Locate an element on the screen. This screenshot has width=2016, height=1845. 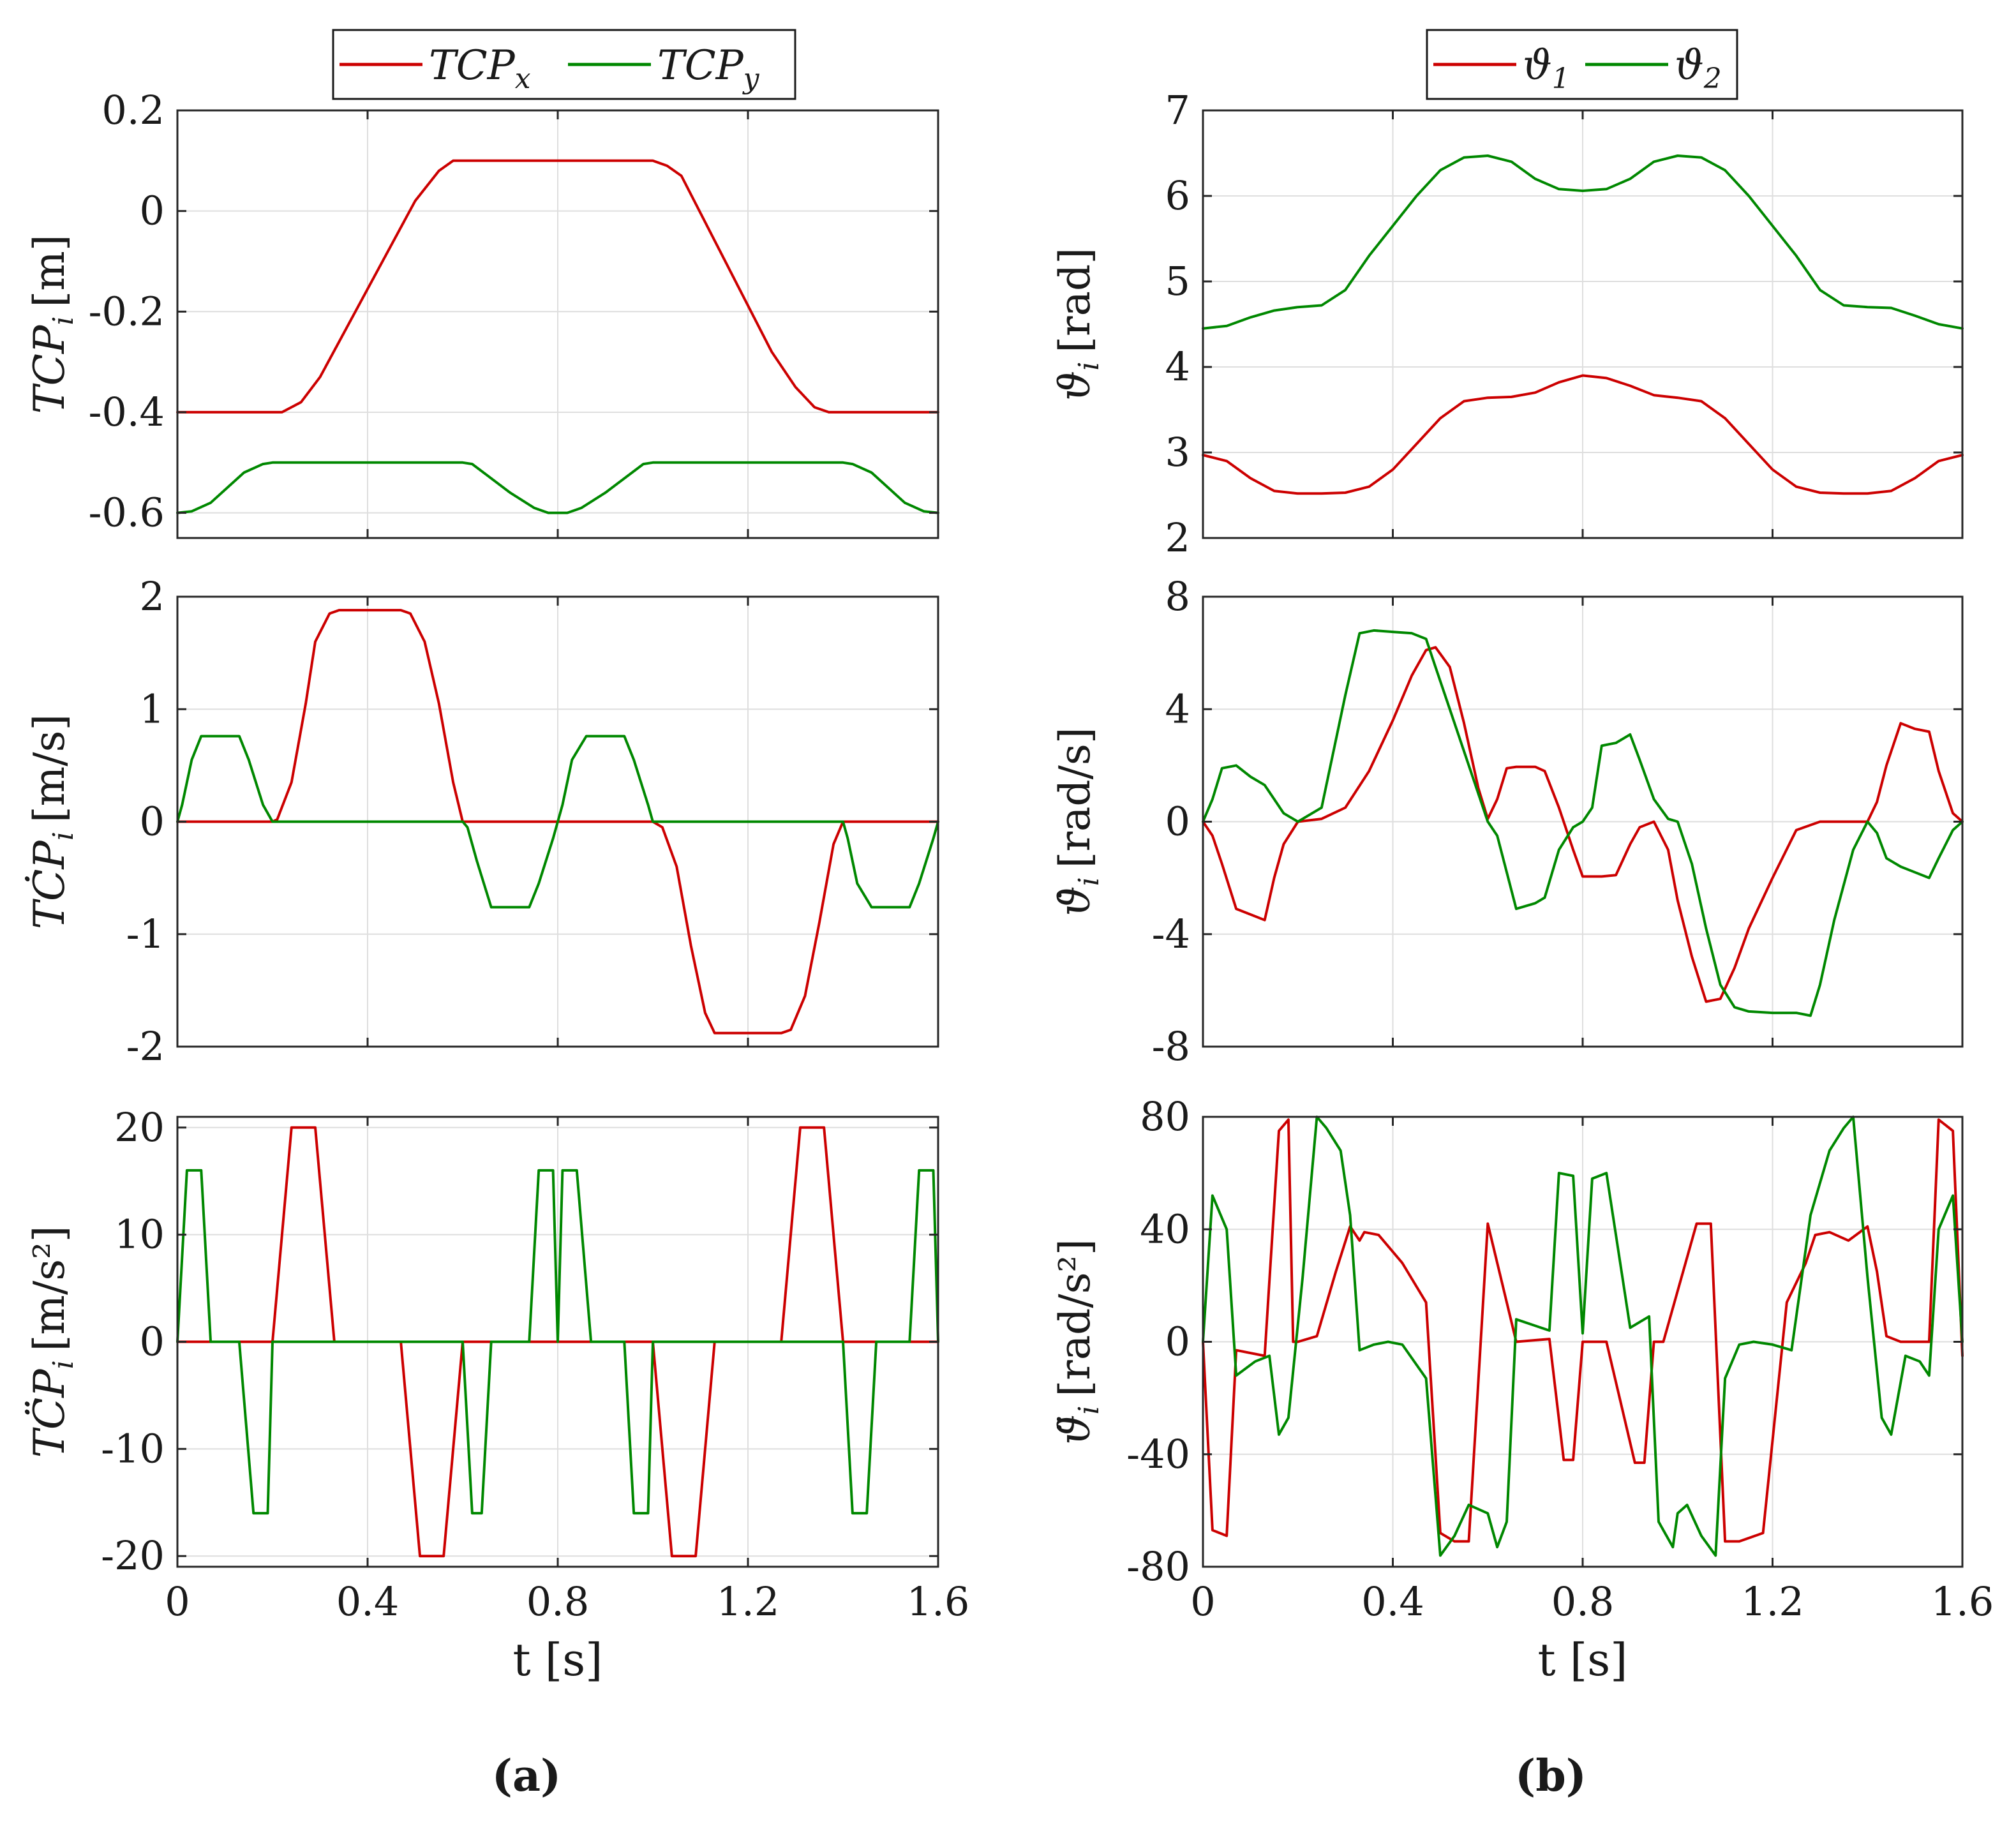
y-tick-label: -10 is located at coordinates (133, 1448).